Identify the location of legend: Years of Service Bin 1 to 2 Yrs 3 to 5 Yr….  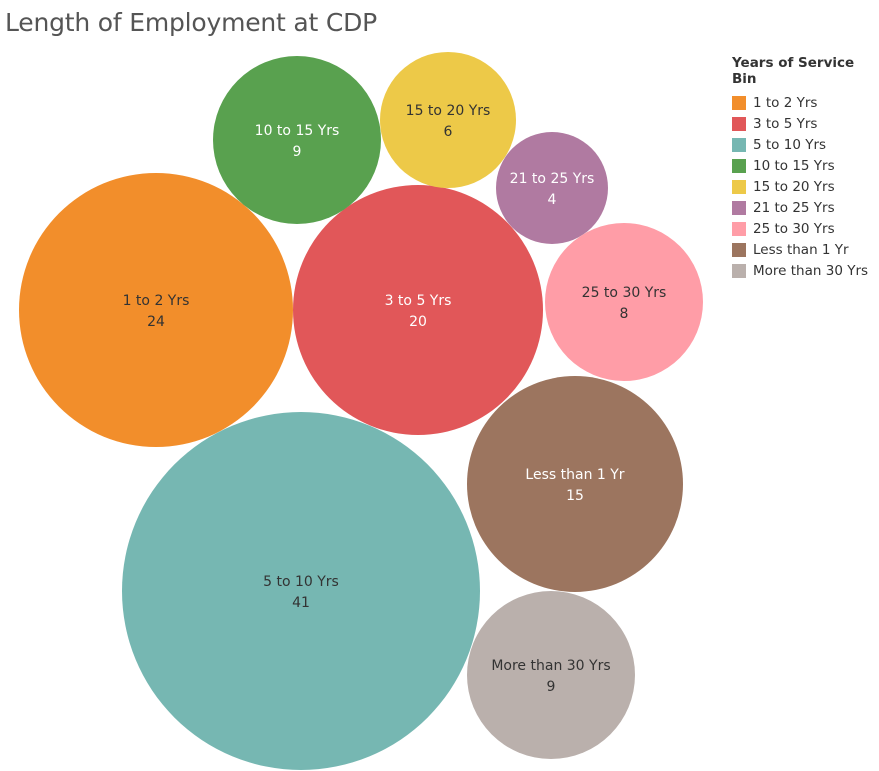
(805, 168).